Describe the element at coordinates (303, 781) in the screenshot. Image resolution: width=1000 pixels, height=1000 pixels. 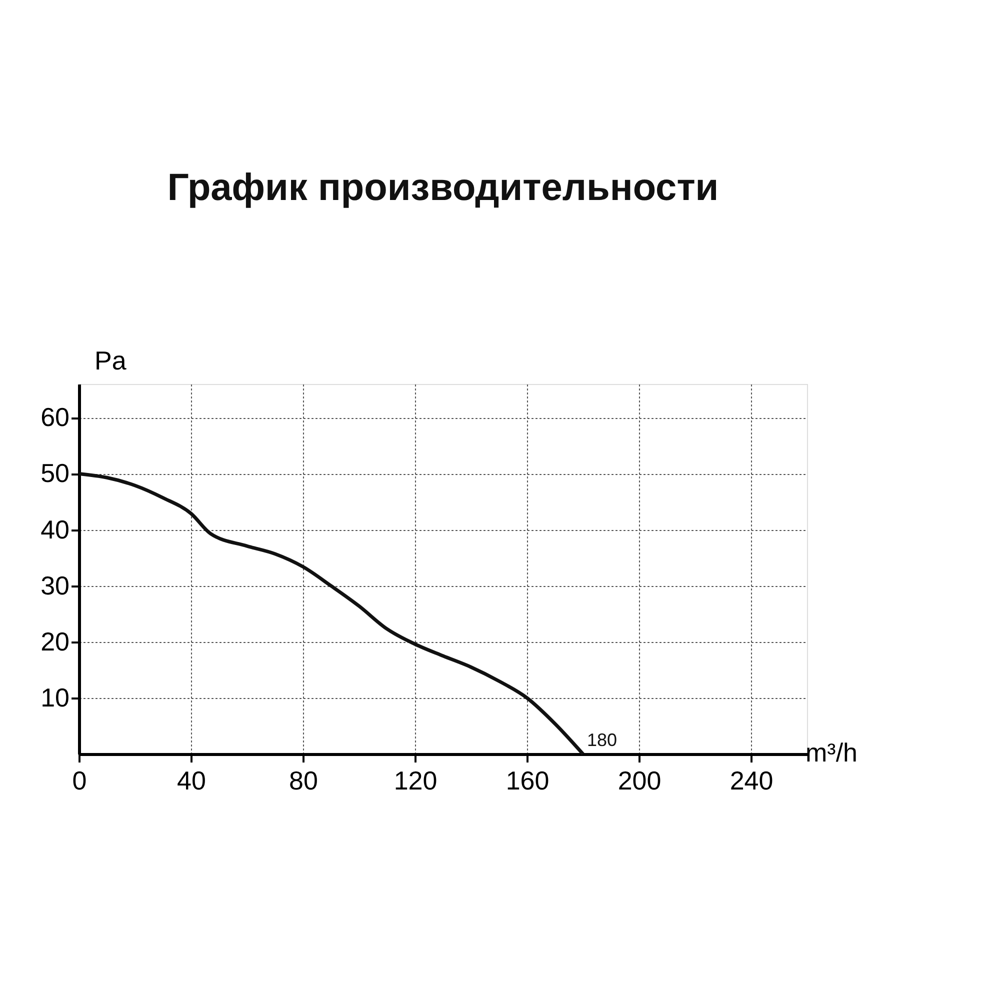
I see `x-tick-label: 80` at that location.